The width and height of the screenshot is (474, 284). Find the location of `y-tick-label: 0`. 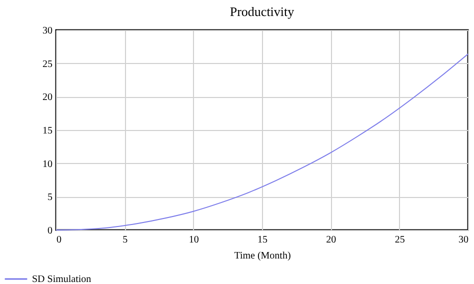

y-tick-label: 0 is located at coordinates (50, 231).